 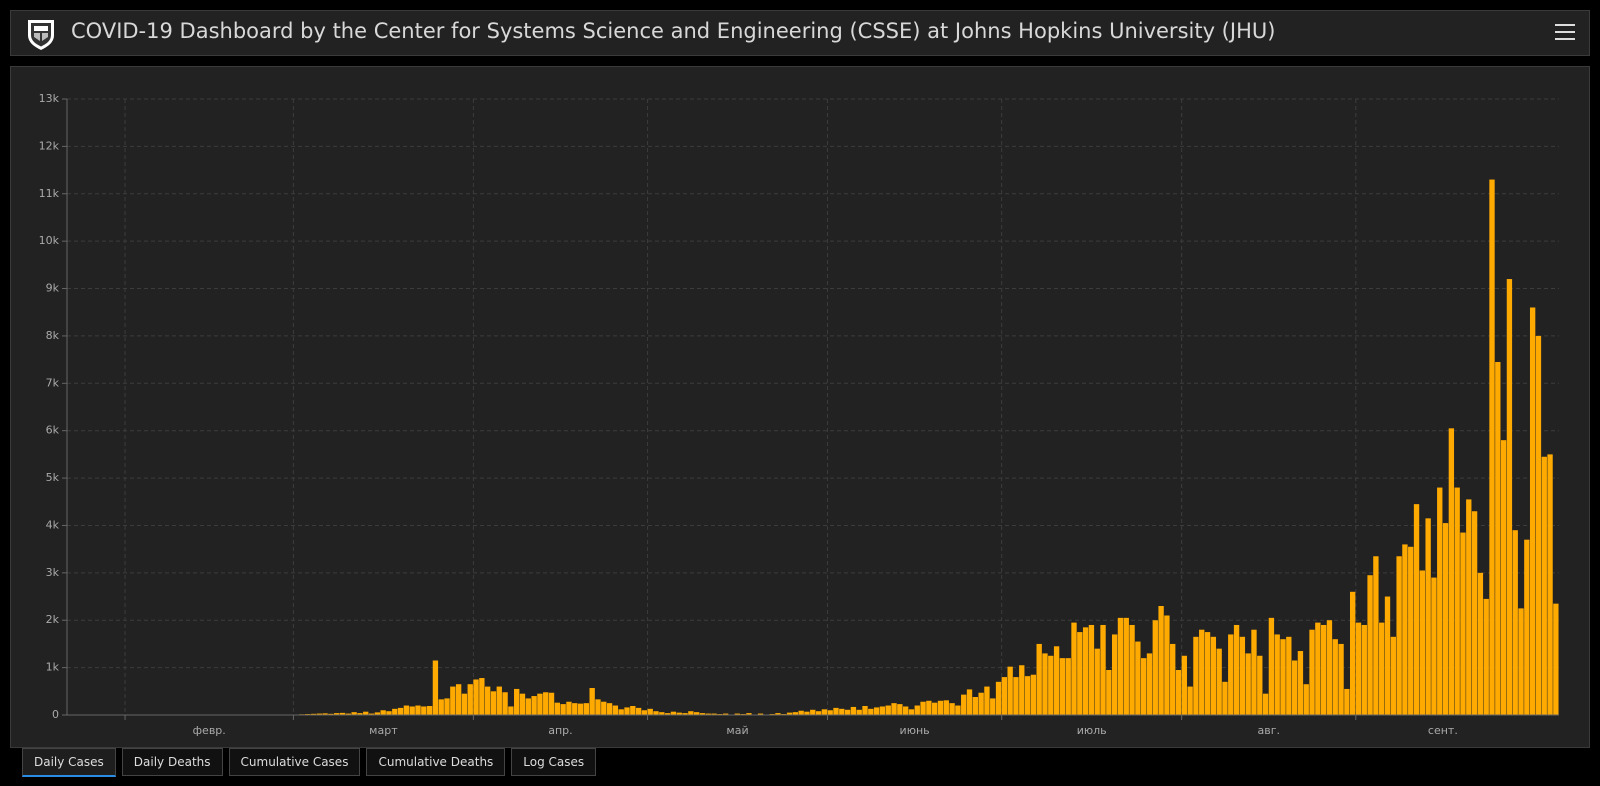 What do you see at coordinates (55, 714) in the screenshot?
I see `y-tick-label: 0` at bounding box center [55, 714].